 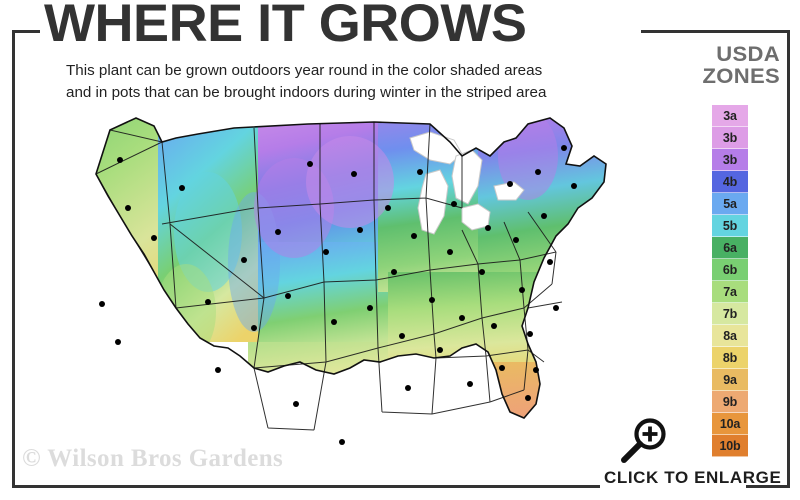 I want to click on magnifier-plus-icon, so click(x=644, y=442).